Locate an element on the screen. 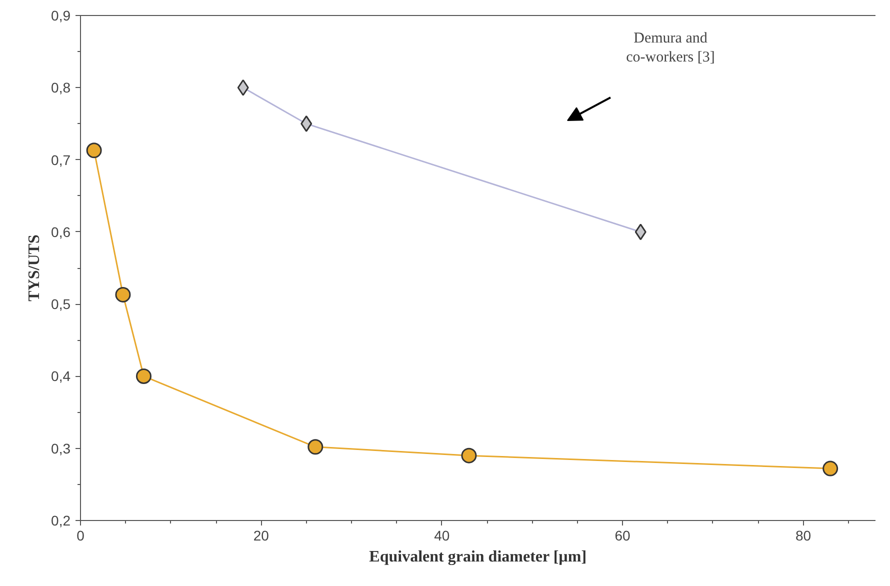 This screenshot has width=890, height=586. x-tick-label: 40 is located at coordinates (442, 536).